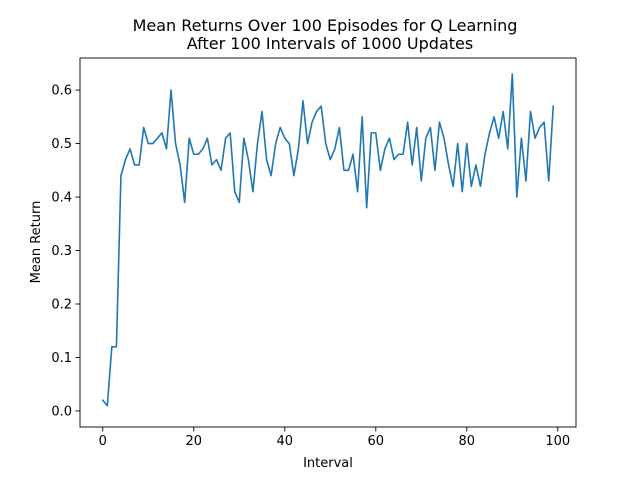  I want to click on y-tick-label: 0.5, so click(61, 144).